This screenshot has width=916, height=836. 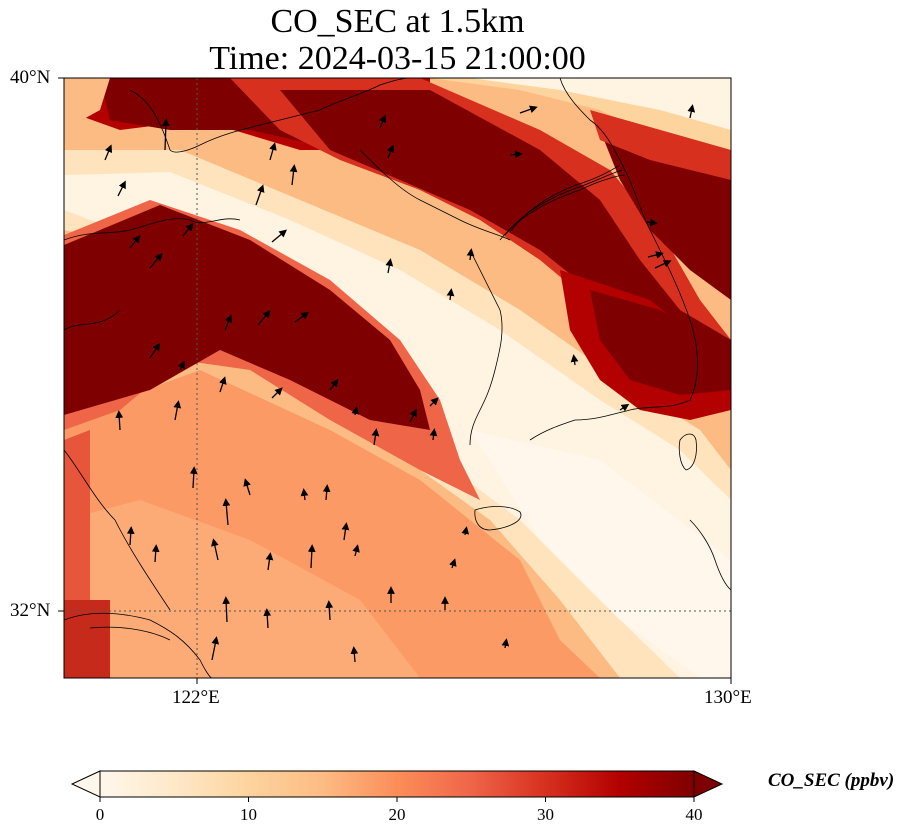 I want to click on ytick-label-40n: 40°N, so click(x=30, y=77).